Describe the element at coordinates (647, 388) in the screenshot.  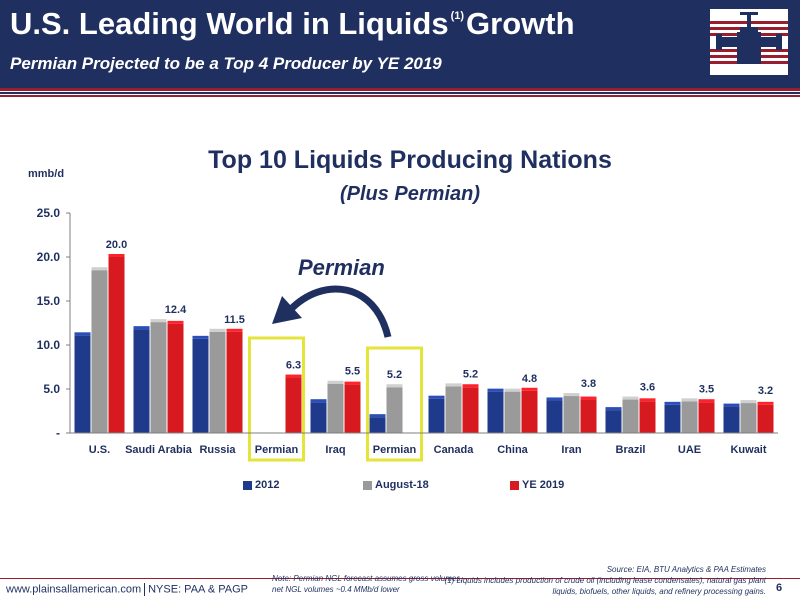
I see `data-label: 3.6` at that location.